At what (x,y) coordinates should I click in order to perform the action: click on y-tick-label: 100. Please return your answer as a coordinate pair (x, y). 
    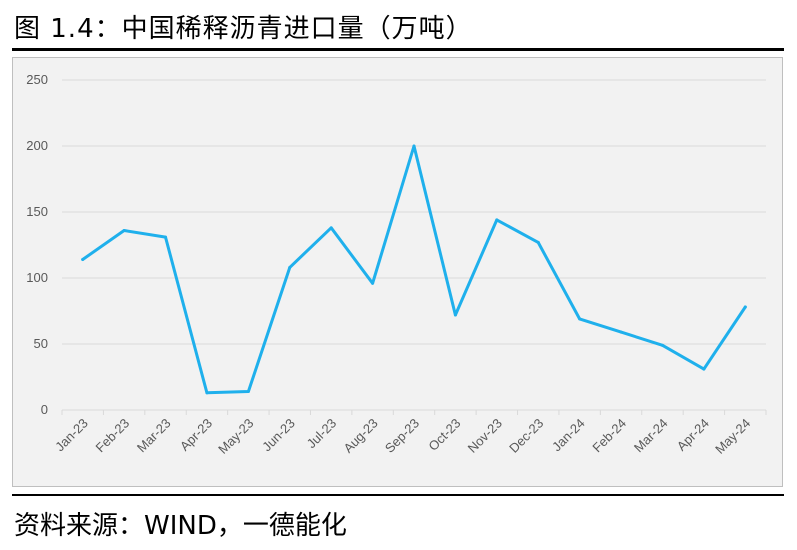
    Looking at the image, I should click on (37, 277).